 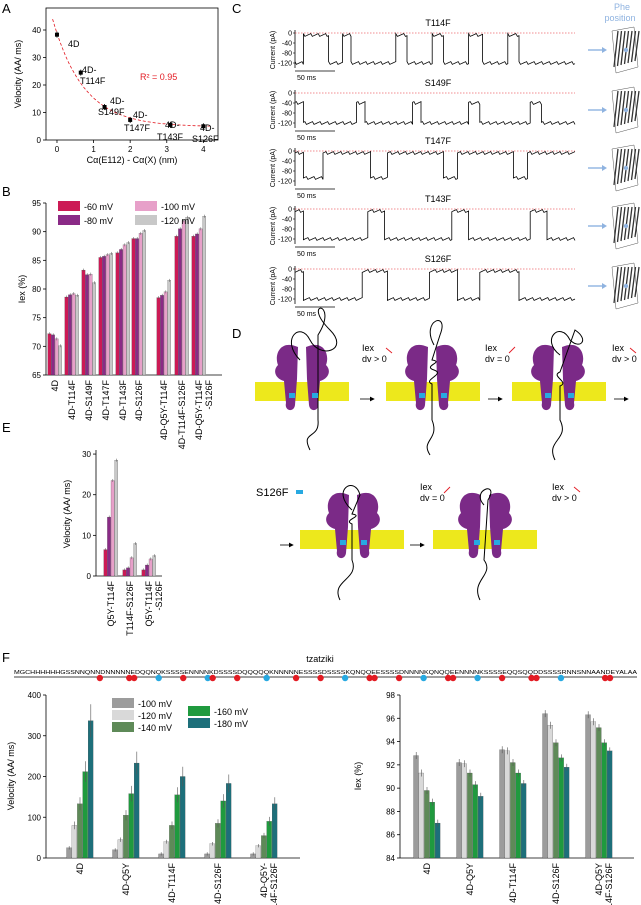 What do you see at coordinates (67, 514) in the screenshot?
I see `panel-e-ylabel: Velocity (AA/ ms)` at bounding box center [67, 514].